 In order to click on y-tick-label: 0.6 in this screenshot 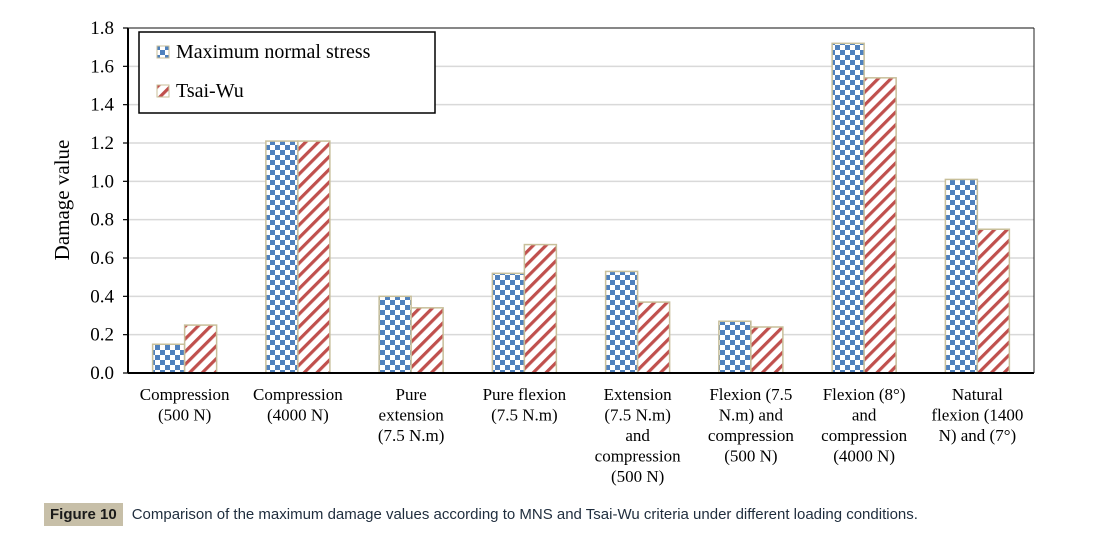, I will do `click(102, 258)`.